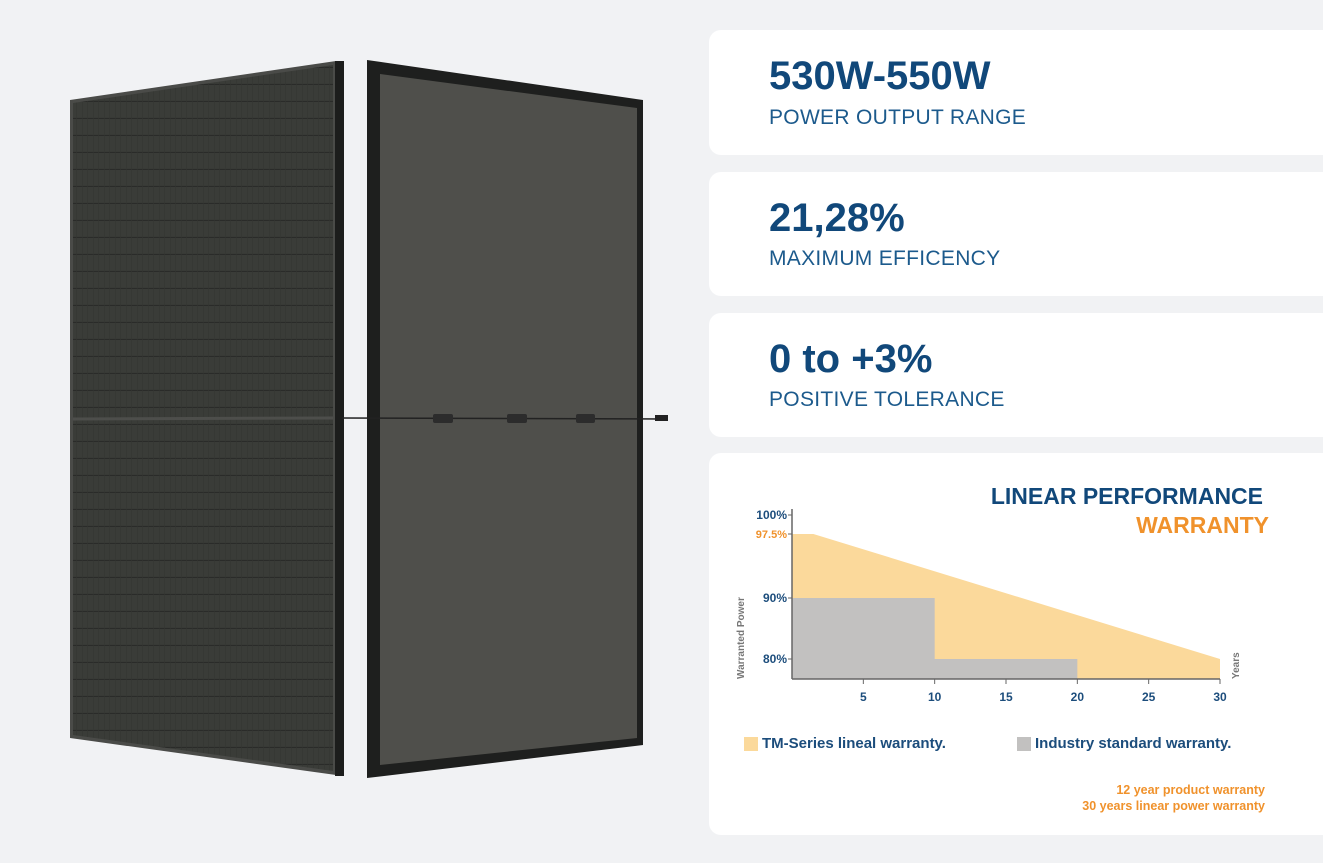 The height and width of the screenshot is (863, 1323). What do you see at coordinates (1173, 806) in the screenshot?
I see `note-power-warranty: 30 years linear power warranty` at bounding box center [1173, 806].